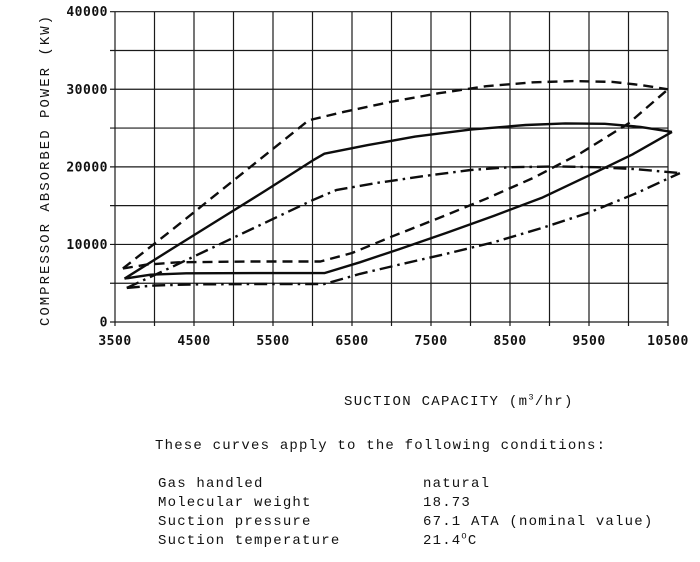 The height and width of the screenshot is (562, 700). What do you see at coordinates (114, 341) in the screenshot?
I see `x-tick-label: 3500` at bounding box center [114, 341].